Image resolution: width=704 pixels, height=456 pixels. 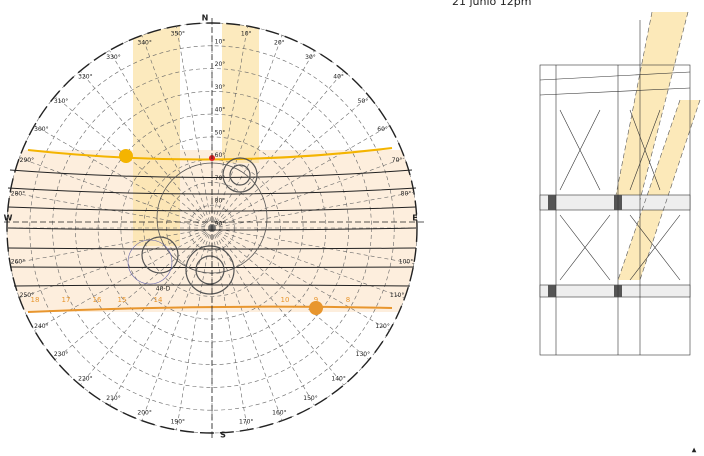 What do you see at coordinates (220, 41) in the screenshot?
I see `altitude-label: 10°` at bounding box center [220, 41].